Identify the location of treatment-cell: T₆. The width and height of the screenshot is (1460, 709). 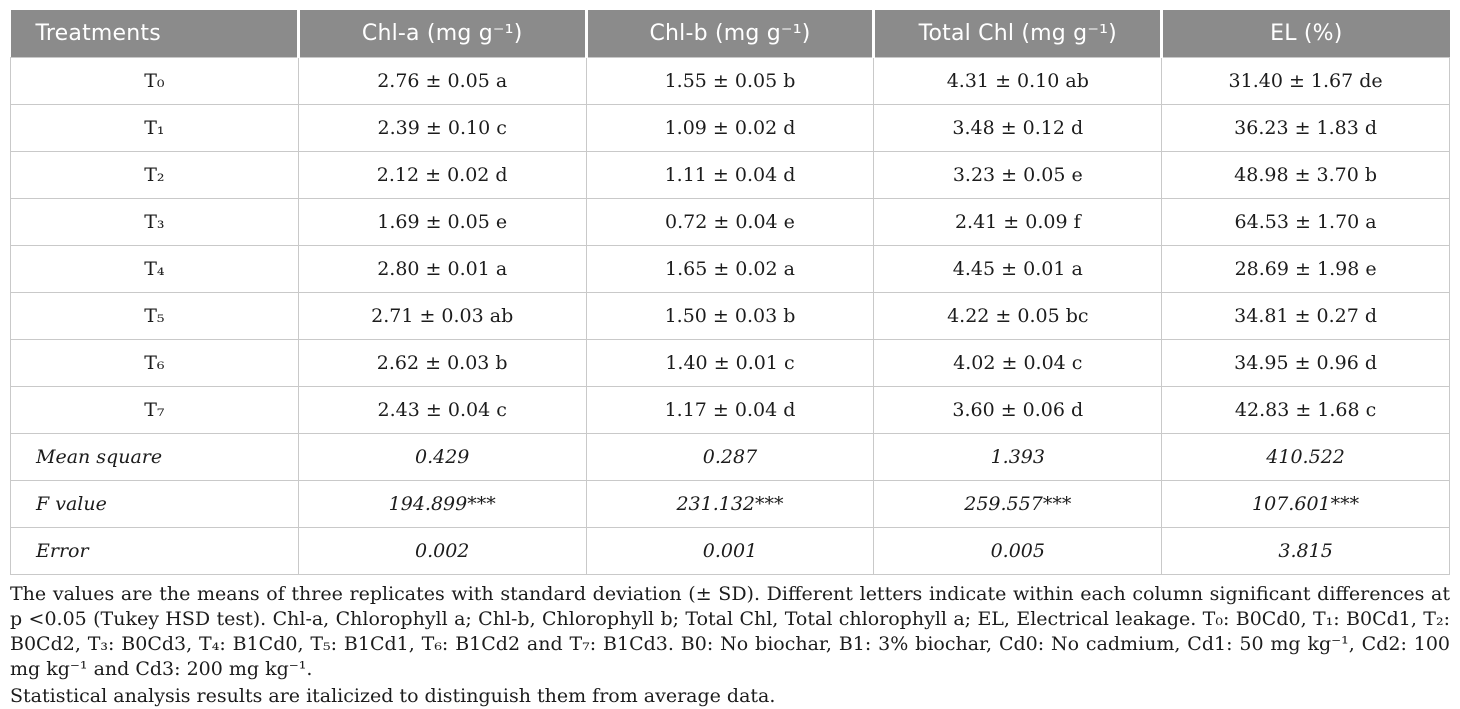
(154, 363).